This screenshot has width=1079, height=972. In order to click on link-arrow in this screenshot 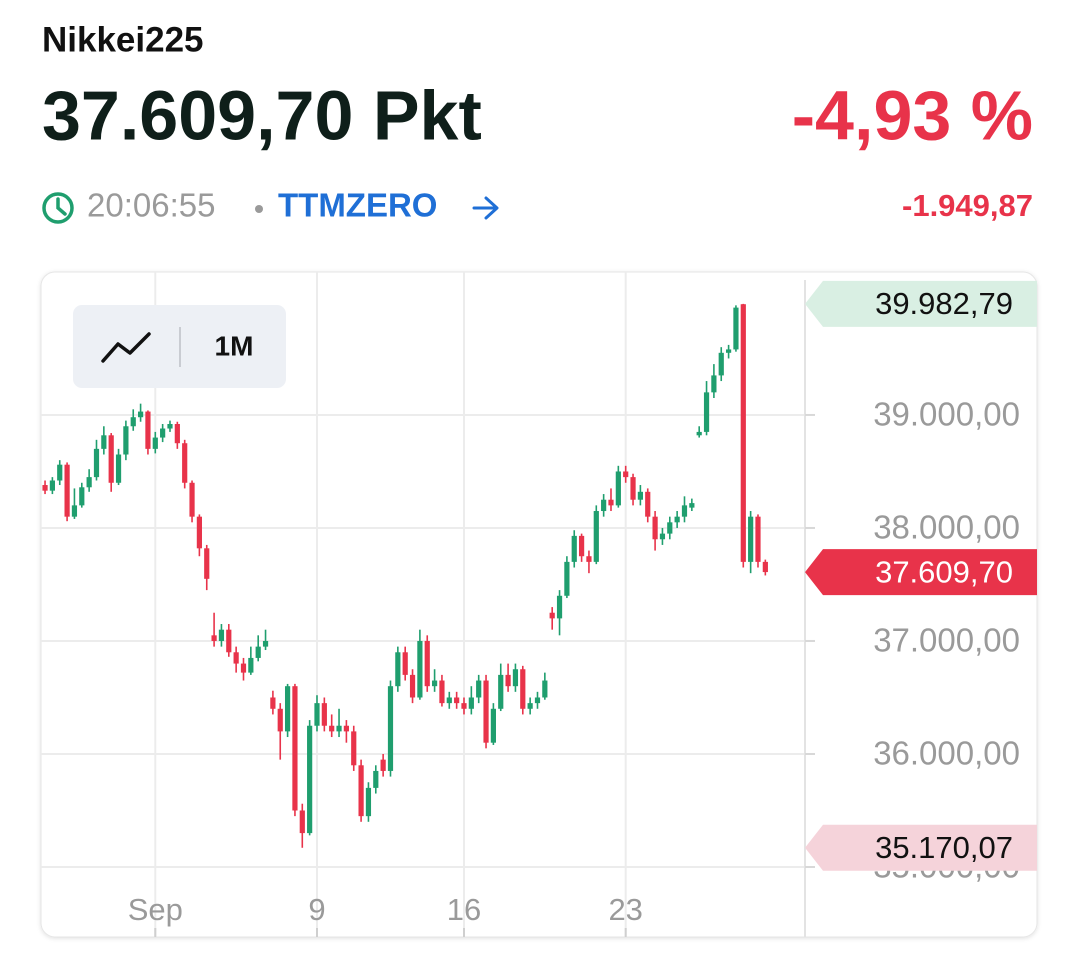, I will do `click(485, 208)`.